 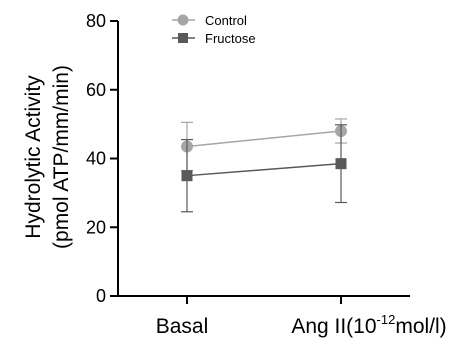 What do you see at coordinates (420, 326) in the screenshot?
I see `category-label-angii-suffix: mol/l)` at bounding box center [420, 326].